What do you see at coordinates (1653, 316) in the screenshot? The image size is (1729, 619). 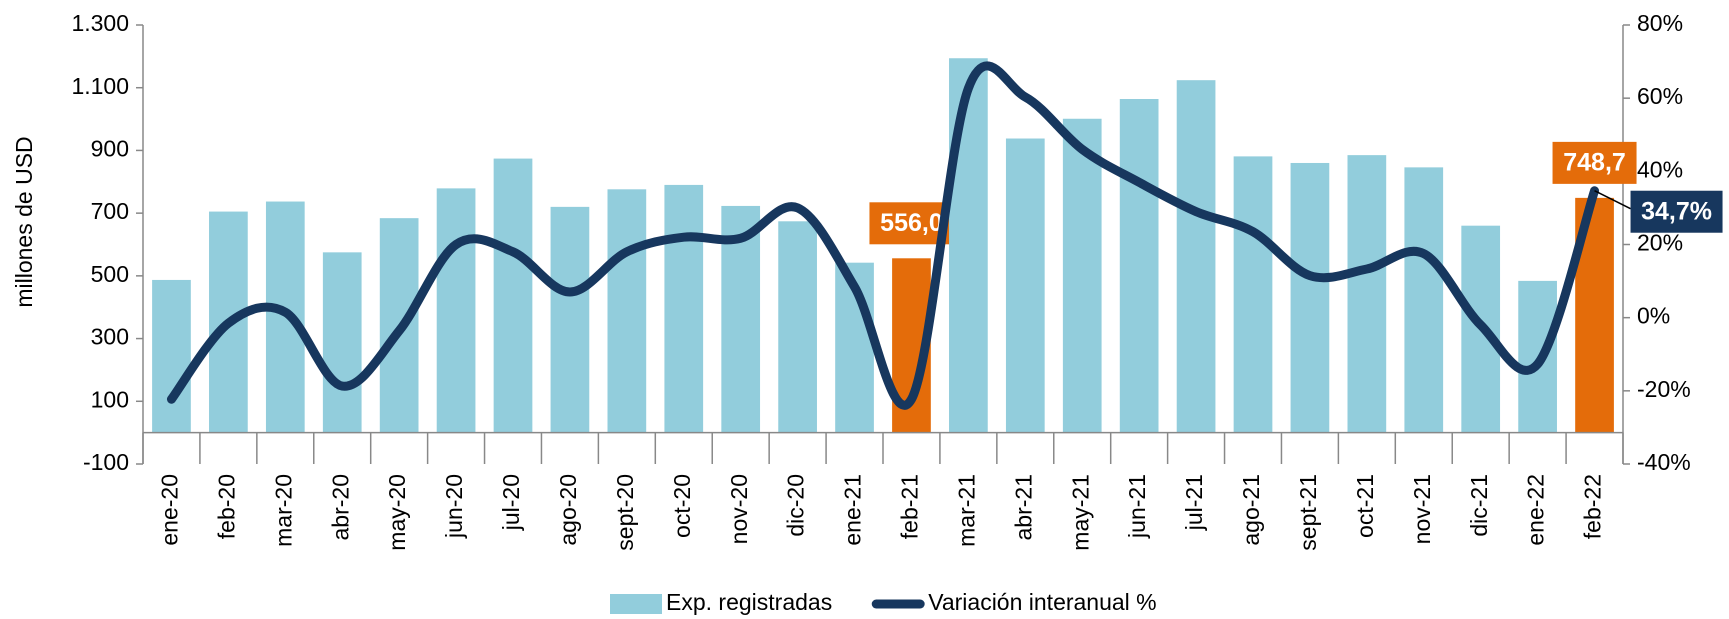 I see `y2-tick-label: 0%` at bounding box center [1653, 316].